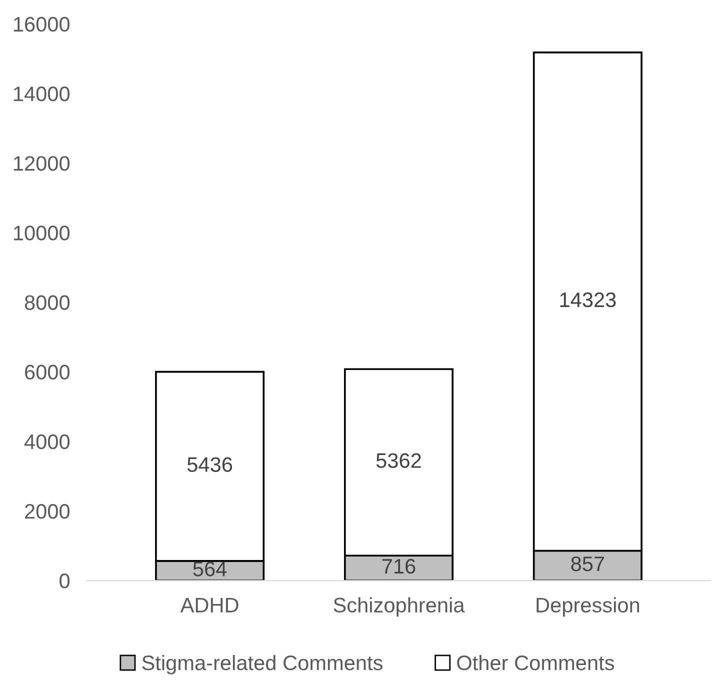 The image size is (725, 683). I want to click on legend-label: Stigma-related Comments, so click(262, 664).